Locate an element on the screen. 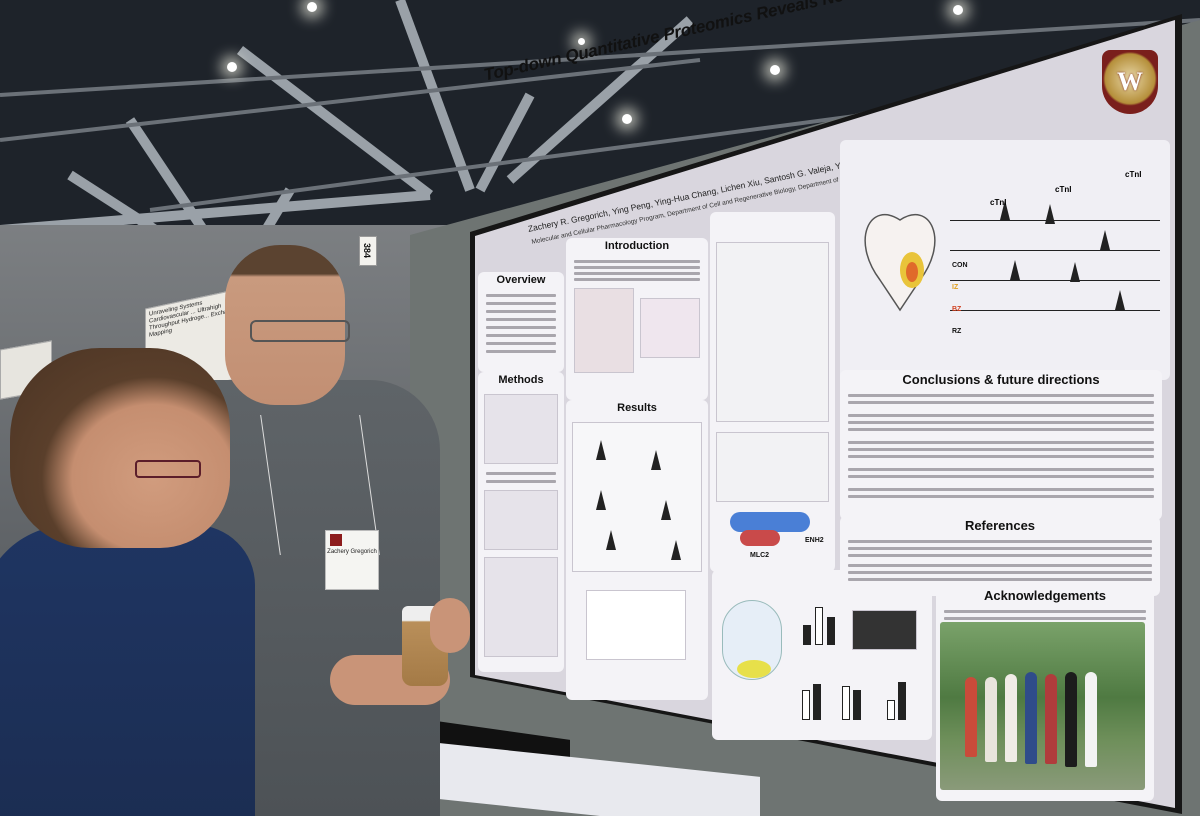  ctni-figure-panel: cTnI cTnI cTnI CON IZ BZ RZ is located at coordinates (1005, 260).